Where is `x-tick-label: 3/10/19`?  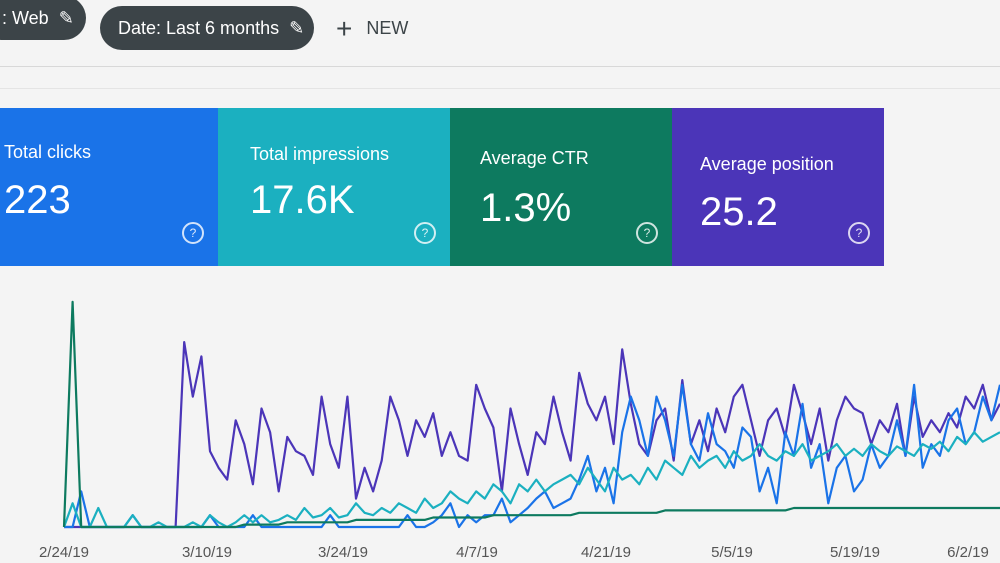 x-tick-label: 3/10/19 is located at coordinates (207, 552).